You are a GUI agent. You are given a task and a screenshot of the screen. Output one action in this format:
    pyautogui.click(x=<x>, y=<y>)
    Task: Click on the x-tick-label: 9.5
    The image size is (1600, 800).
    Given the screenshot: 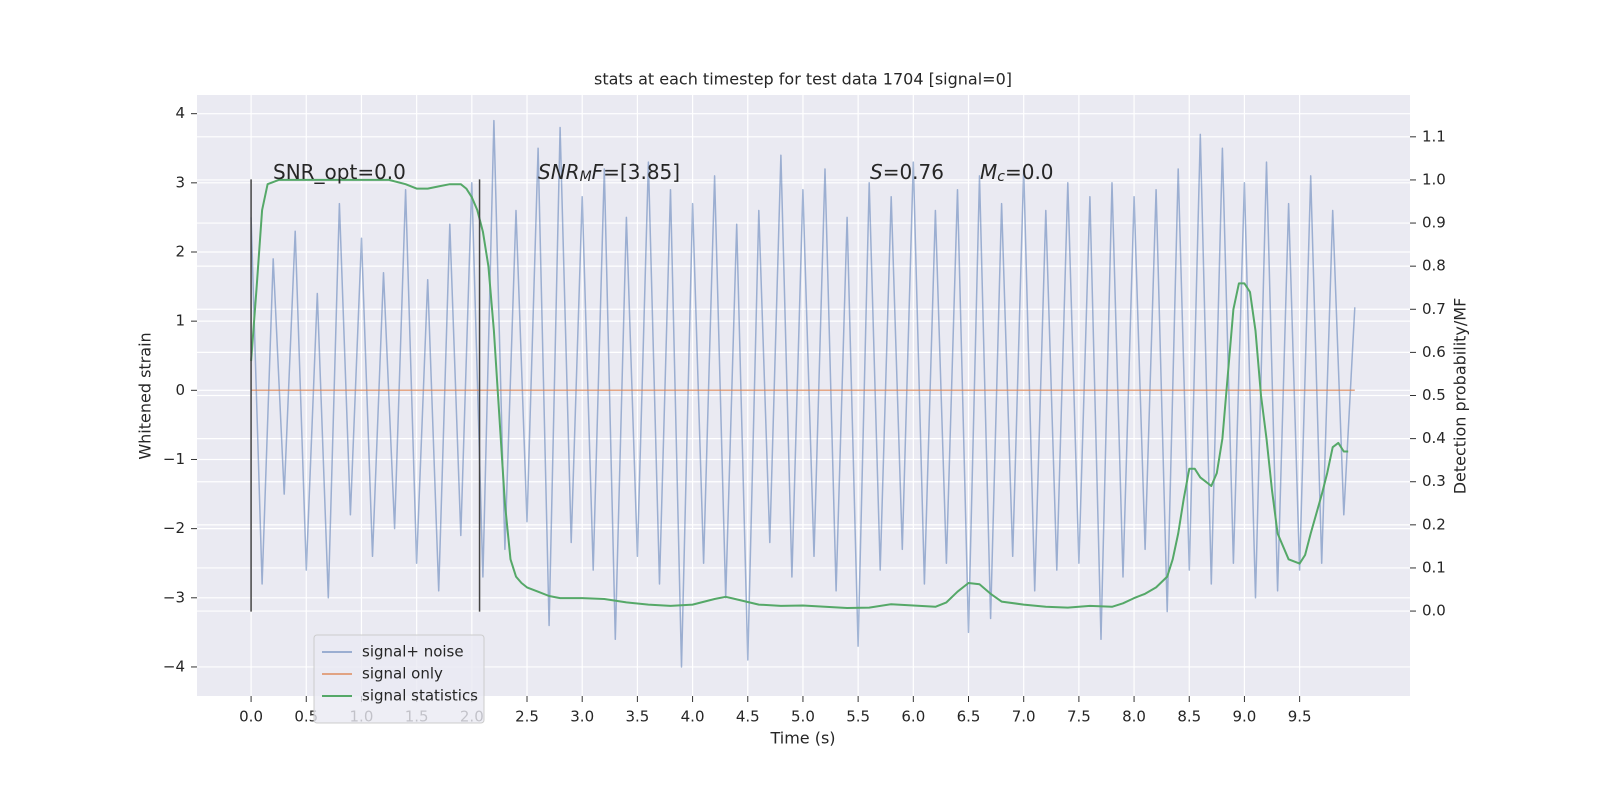 What is the action you would take?
    pyautogui.click(x=1300, y=717)
    